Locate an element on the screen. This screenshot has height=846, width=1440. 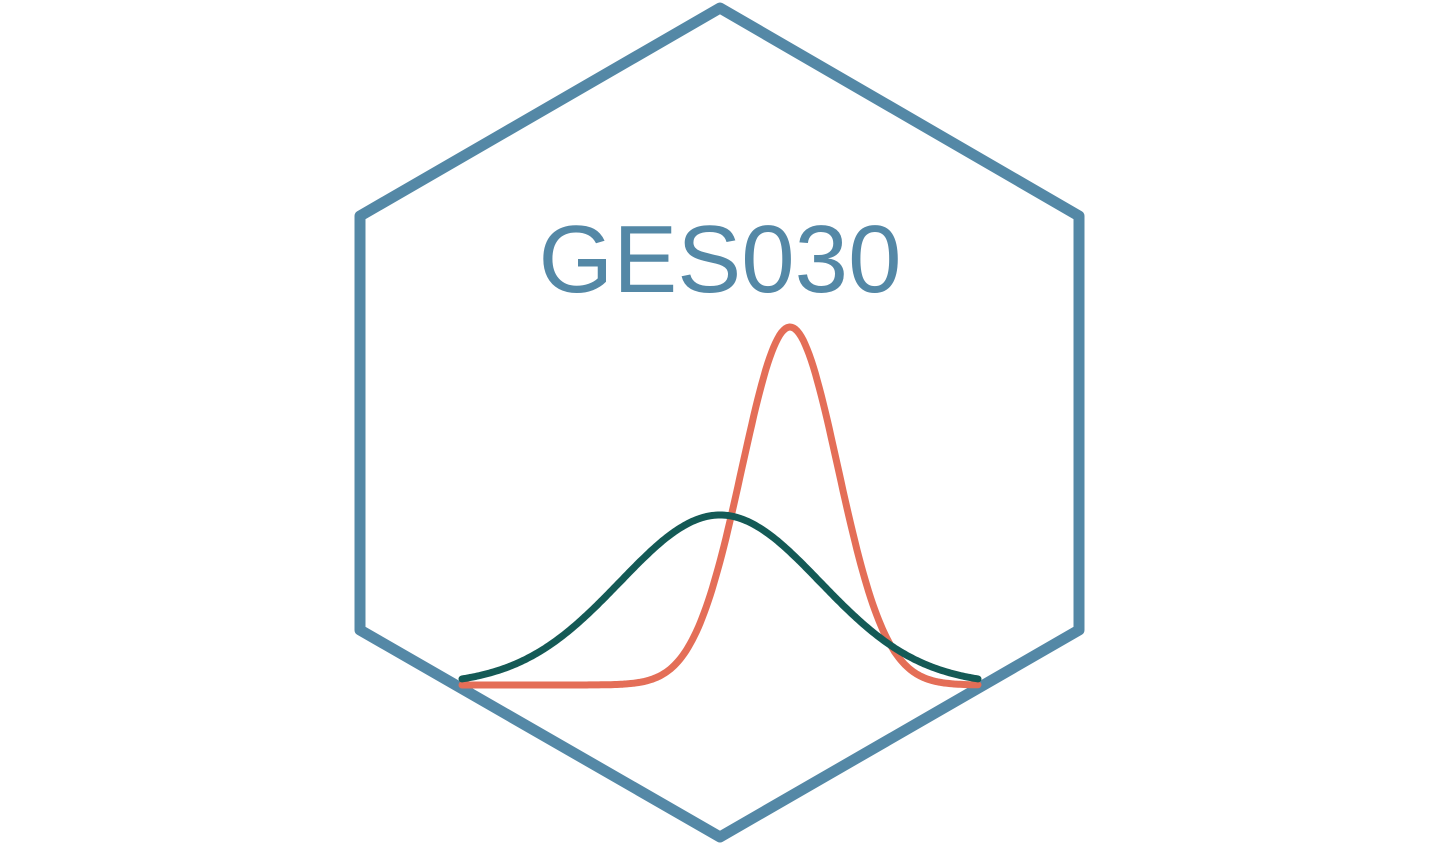
logo-title: GES030 is located at coordinates (720, 259).